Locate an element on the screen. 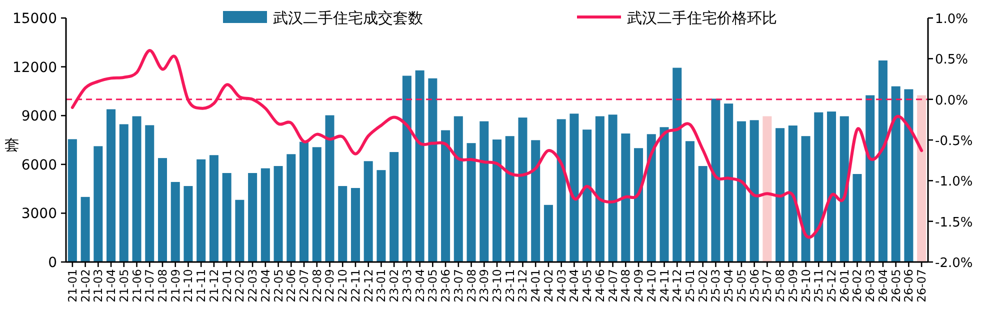 Image resolution: width=994 pixels, height=321 pixels. x-tick-label: 23-03 is located at coordinates (407, 285).